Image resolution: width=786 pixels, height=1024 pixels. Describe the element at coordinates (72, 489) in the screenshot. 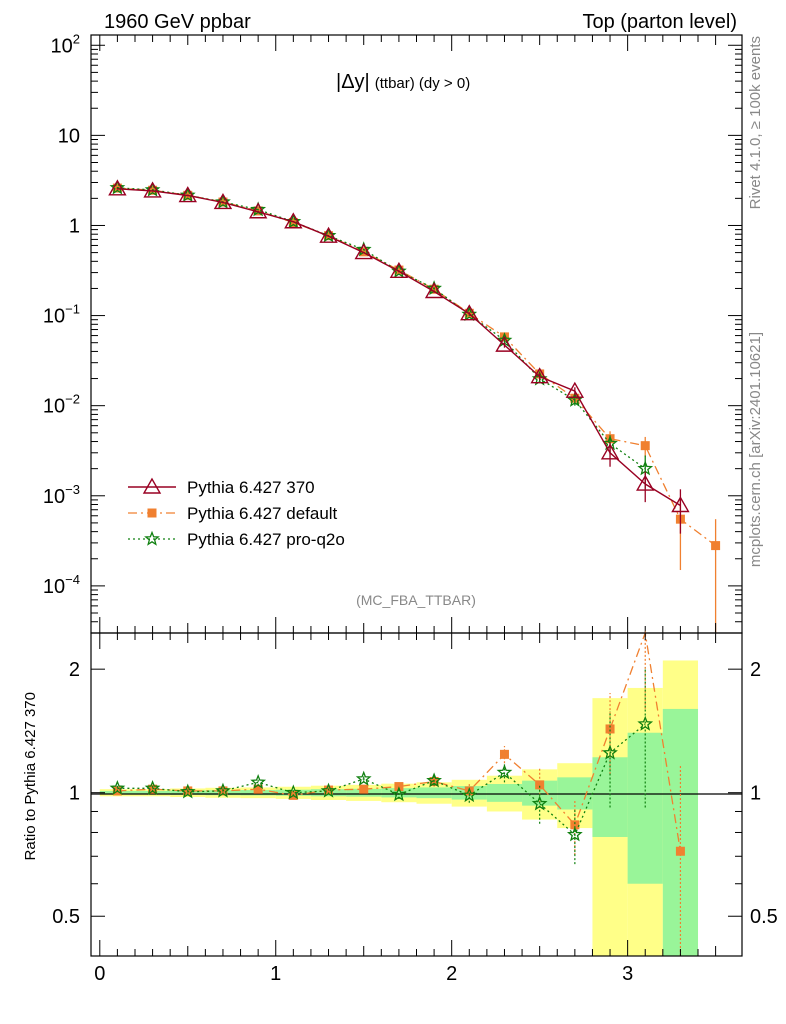

I see `y-tick-exponent: −3` at that location.